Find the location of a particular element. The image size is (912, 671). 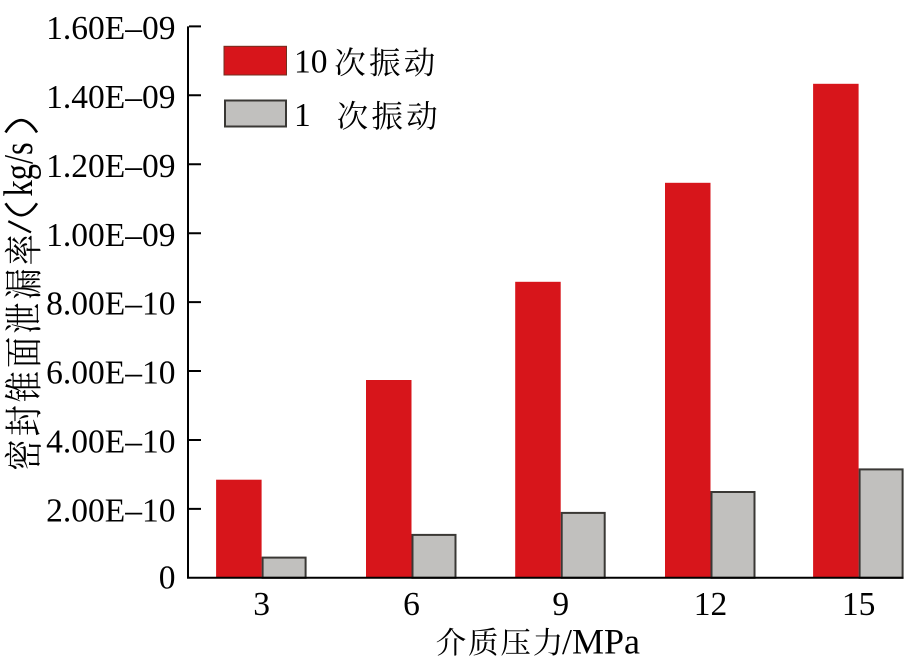

svg-text: 15 is located at coordinates (859, 604).